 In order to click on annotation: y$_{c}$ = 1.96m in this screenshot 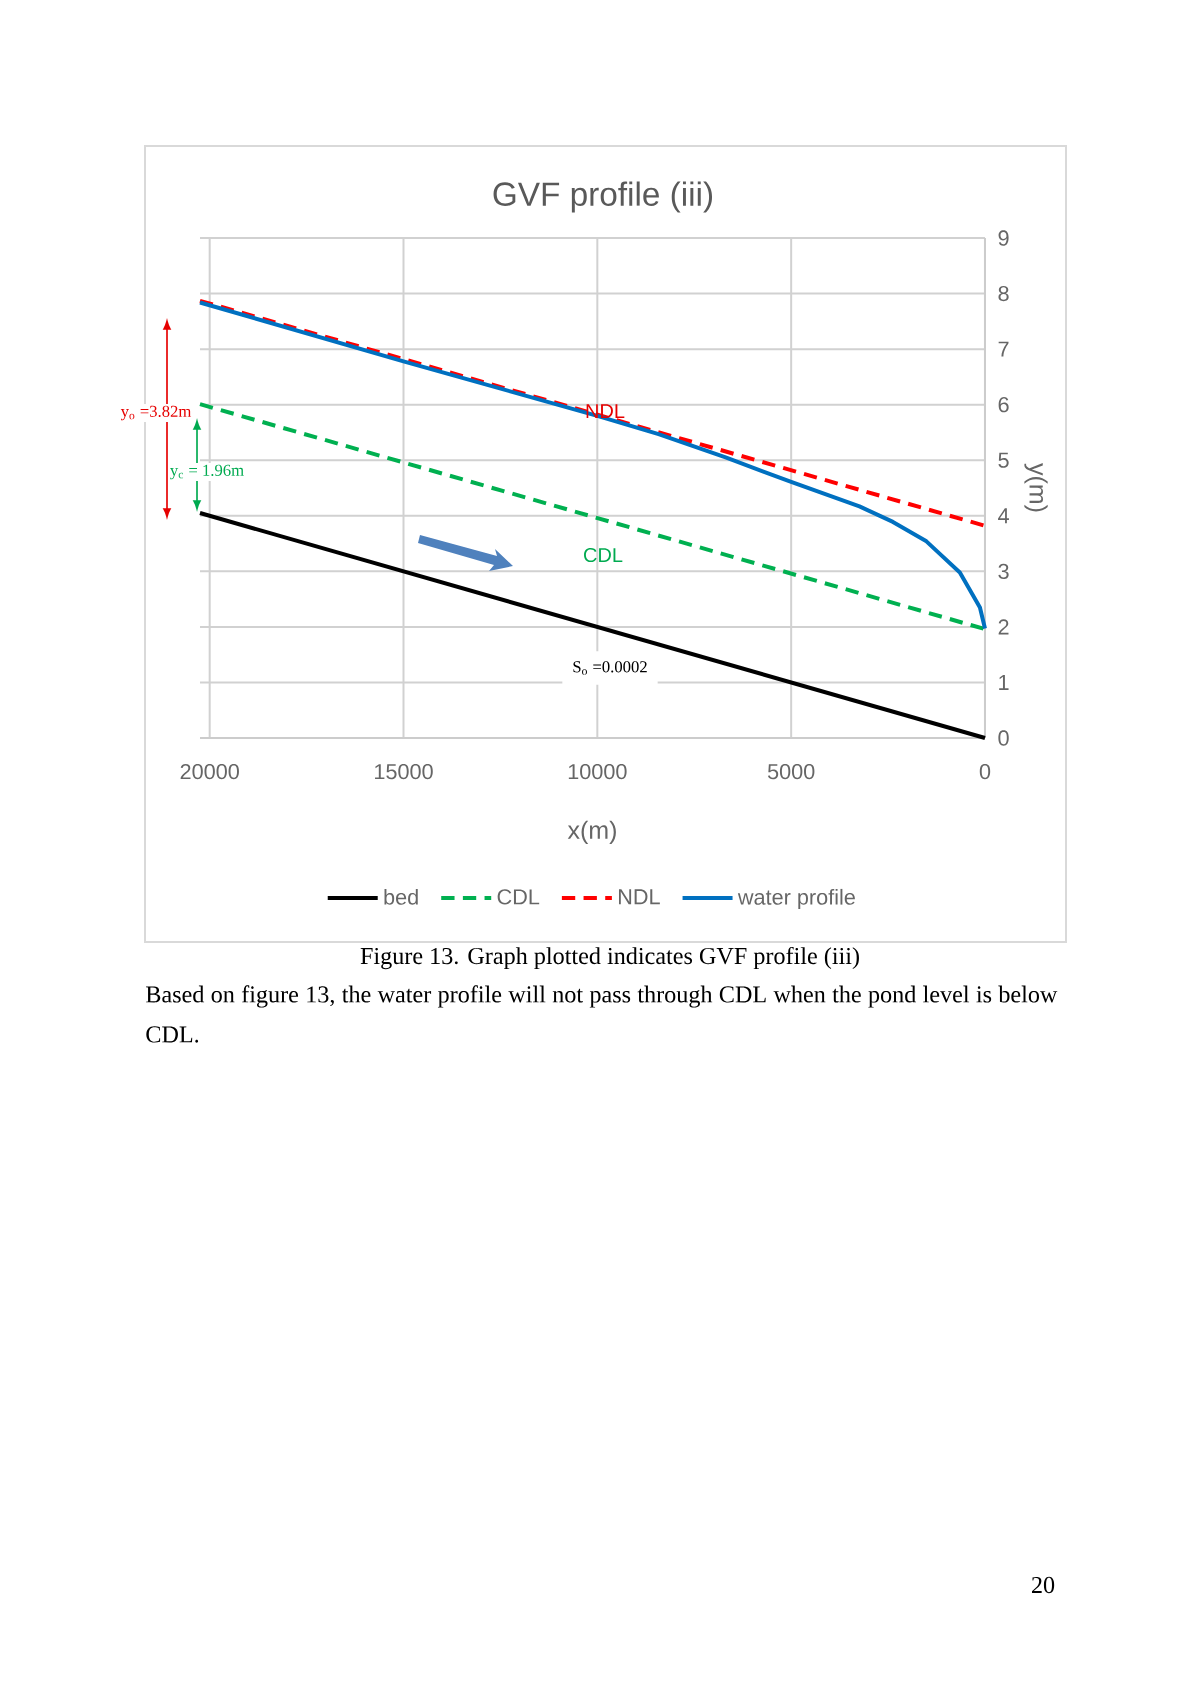, I will do `click(207, 472)`.